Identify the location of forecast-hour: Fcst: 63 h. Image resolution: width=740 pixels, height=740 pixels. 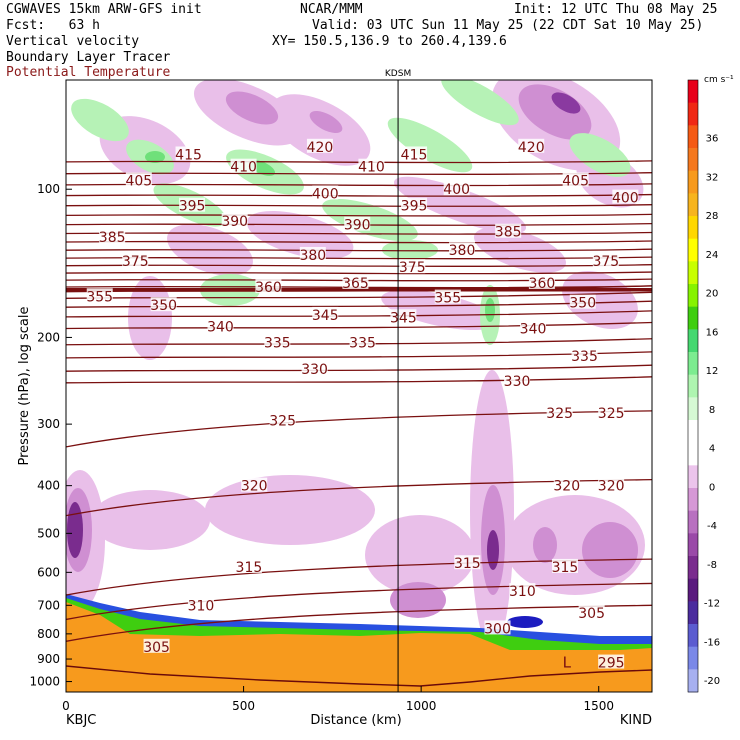
(53, 25).